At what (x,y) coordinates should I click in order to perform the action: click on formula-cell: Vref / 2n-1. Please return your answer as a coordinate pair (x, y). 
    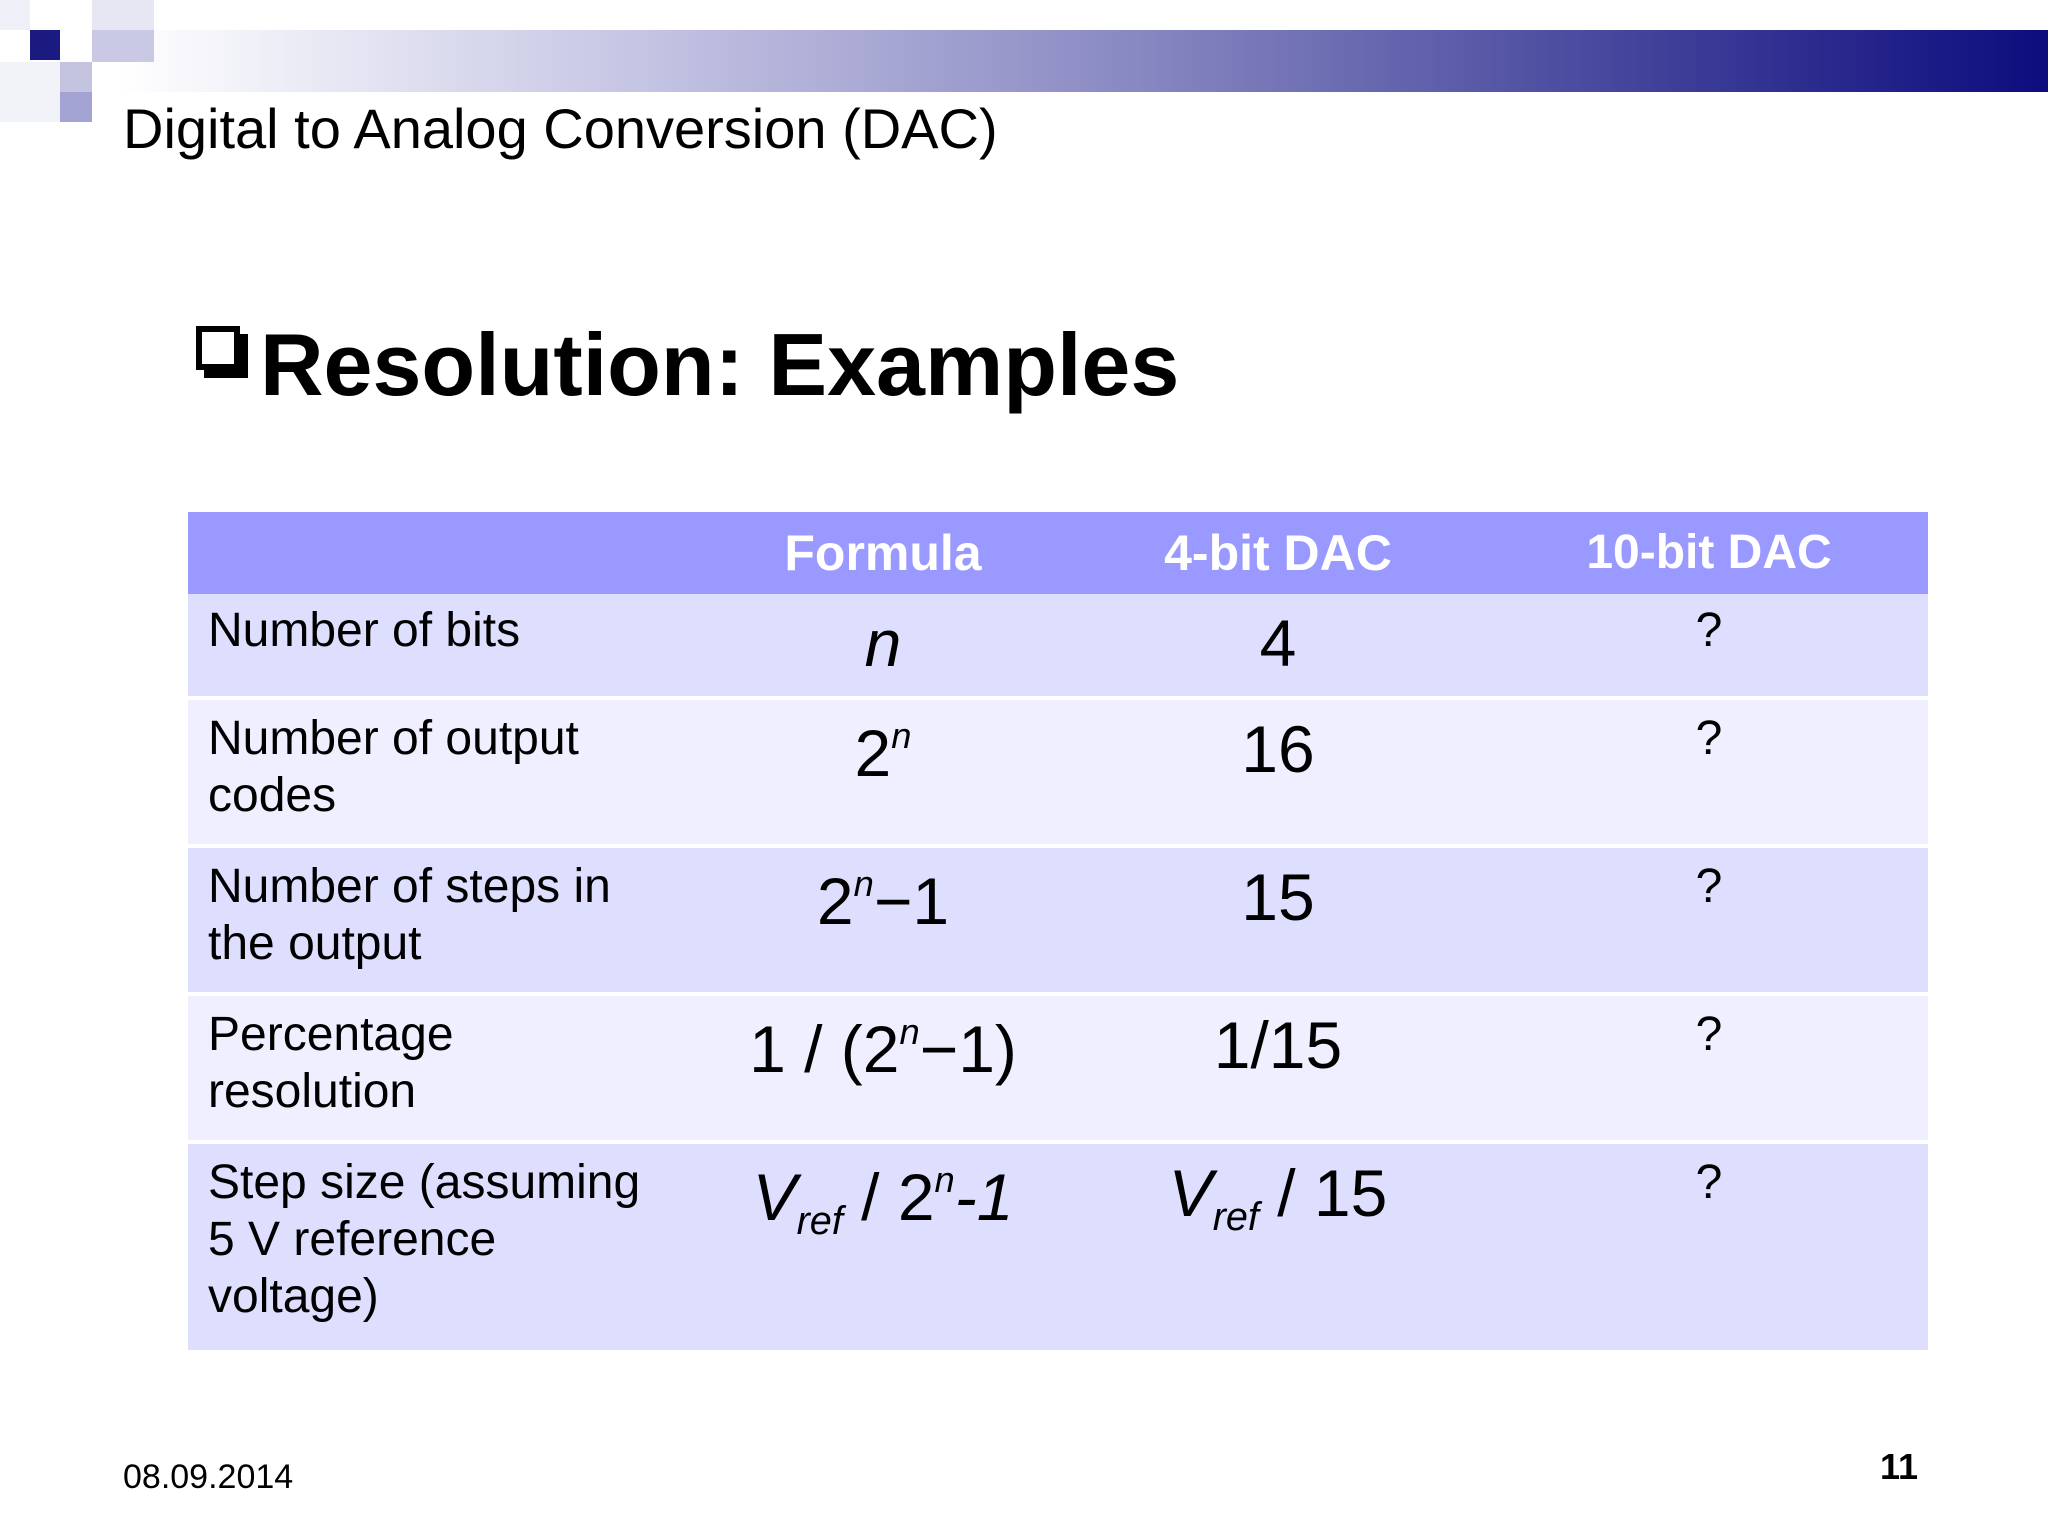
    Looking at the image, I should click on (883, 1247).